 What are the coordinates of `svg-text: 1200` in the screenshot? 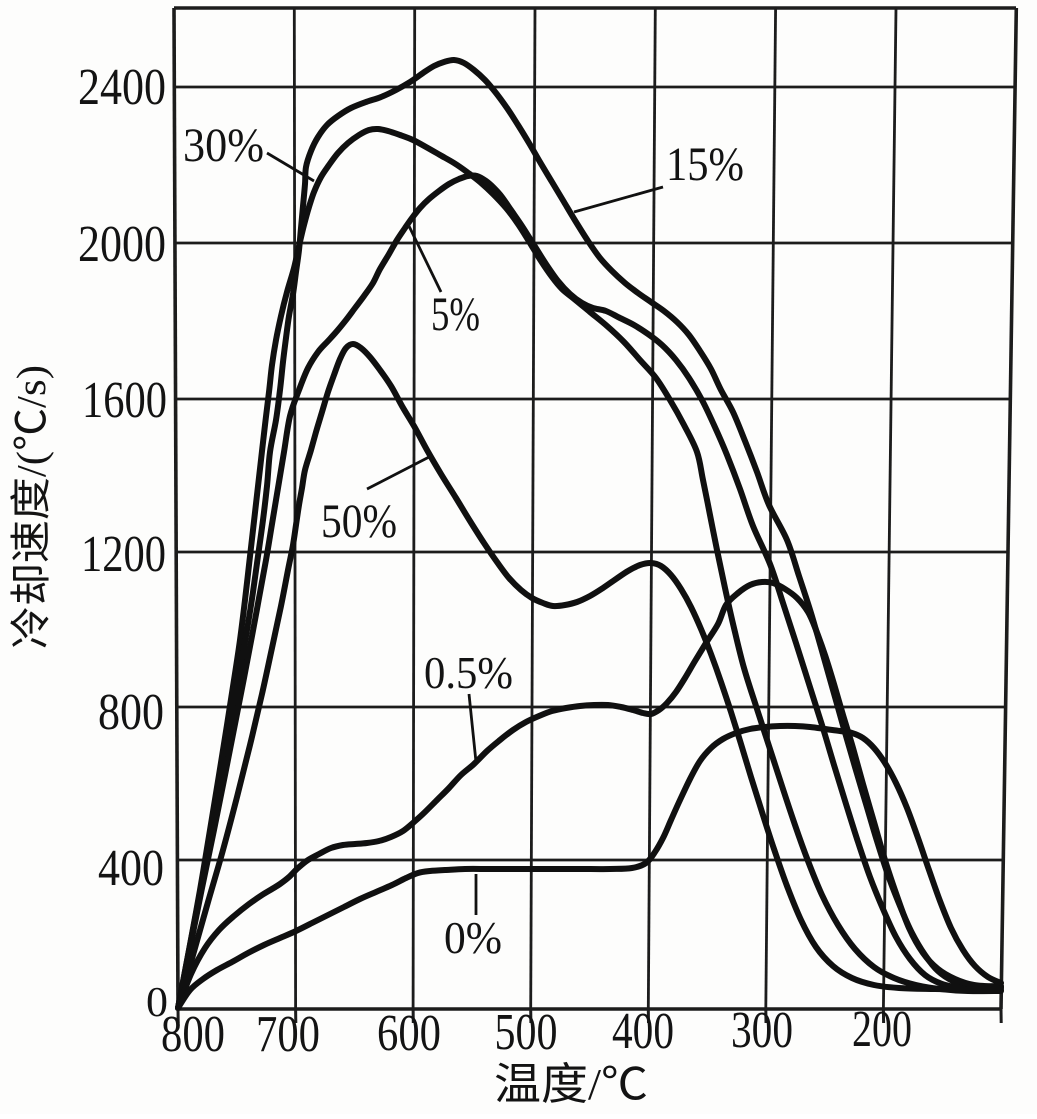 It's located at (123, 554).